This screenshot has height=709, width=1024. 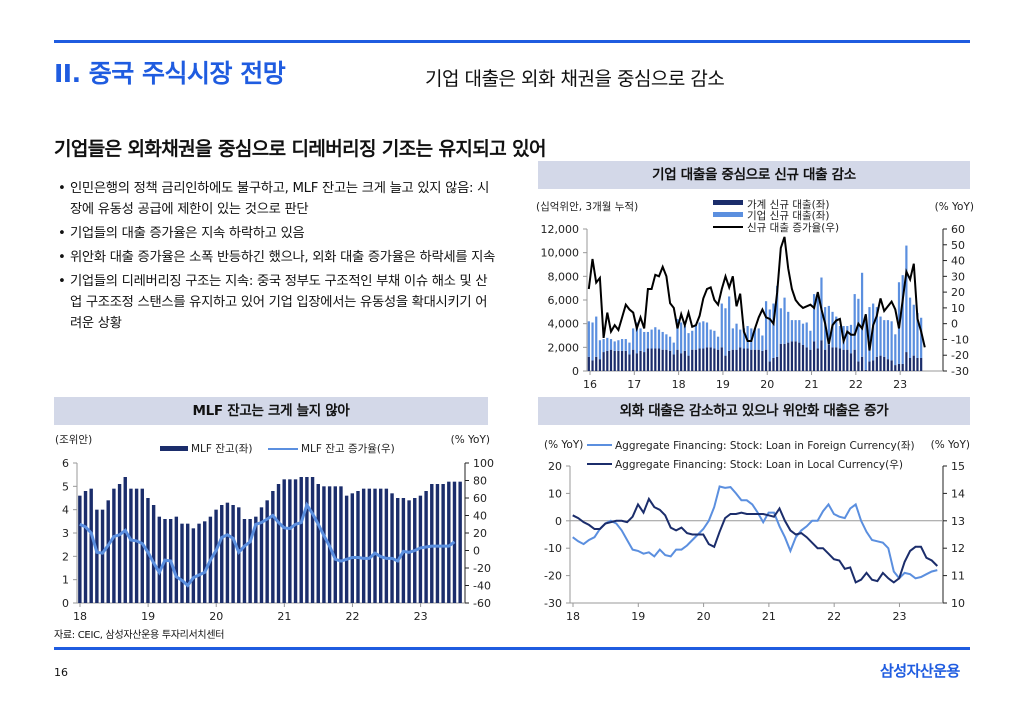 I want to click on y-left-tick-label: -10, so click(x=553, y=548).